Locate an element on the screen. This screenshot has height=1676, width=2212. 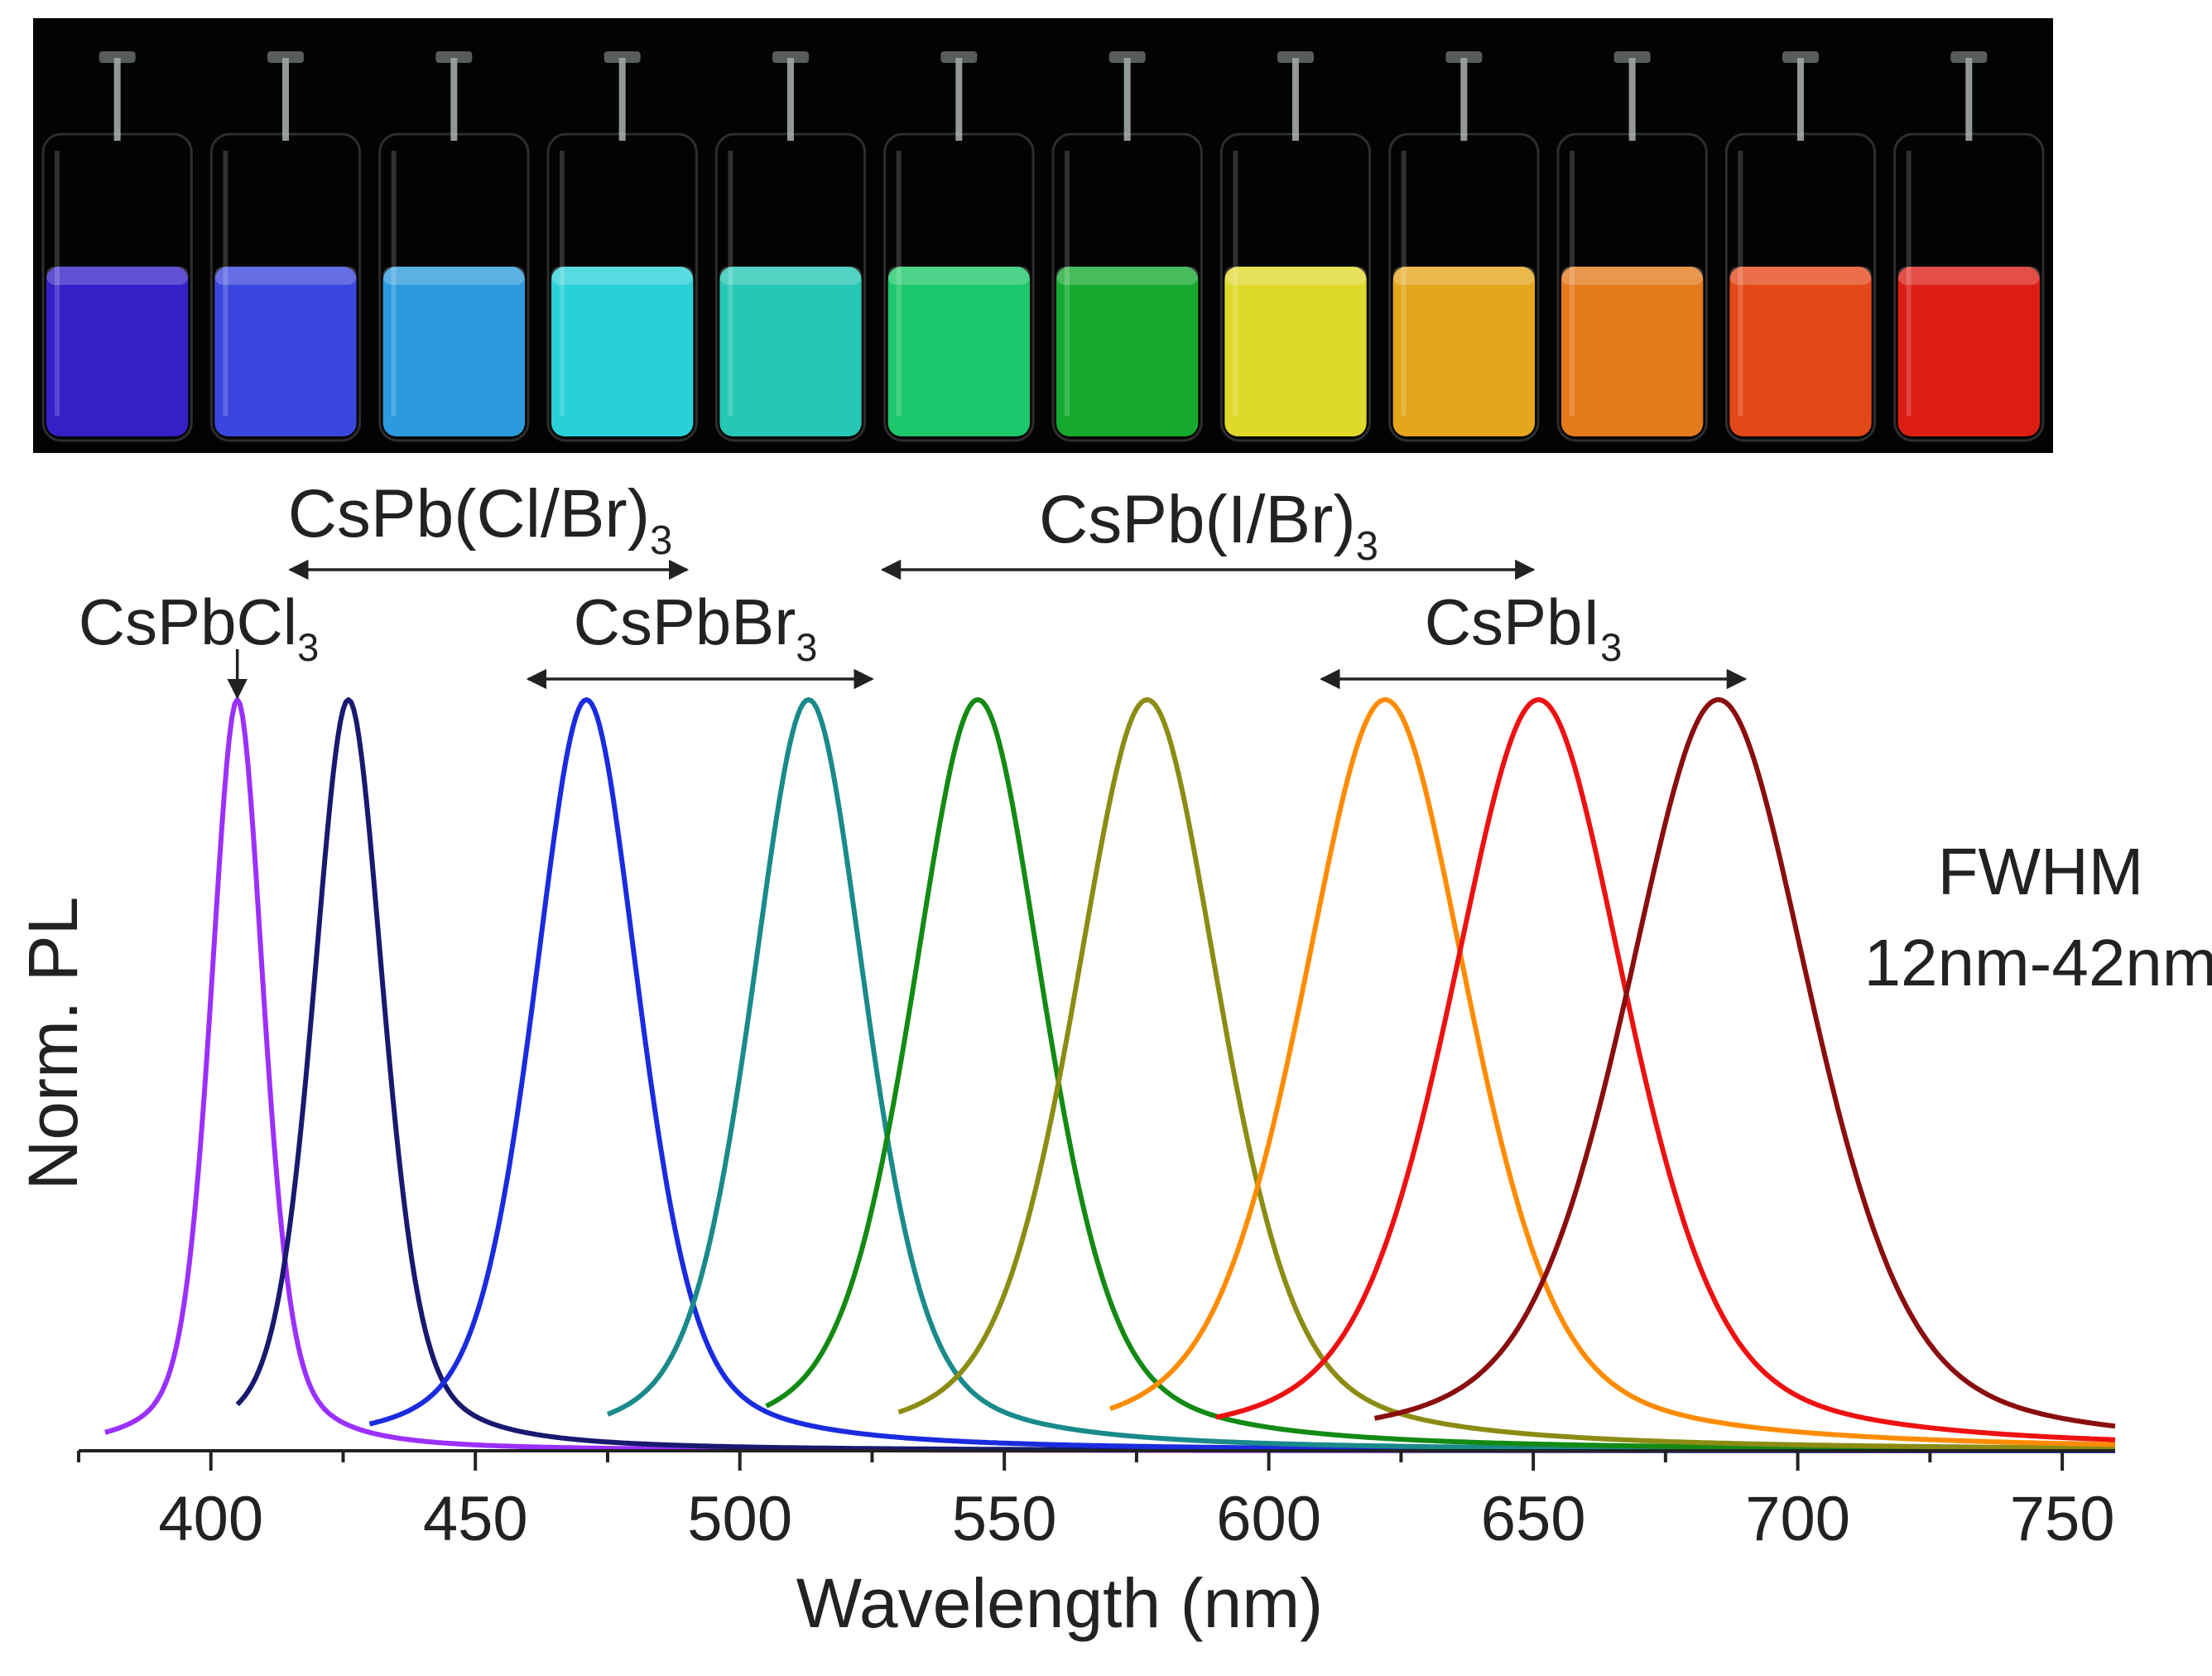
x-tick-label: 450 is located at coordinates (476, 1519).